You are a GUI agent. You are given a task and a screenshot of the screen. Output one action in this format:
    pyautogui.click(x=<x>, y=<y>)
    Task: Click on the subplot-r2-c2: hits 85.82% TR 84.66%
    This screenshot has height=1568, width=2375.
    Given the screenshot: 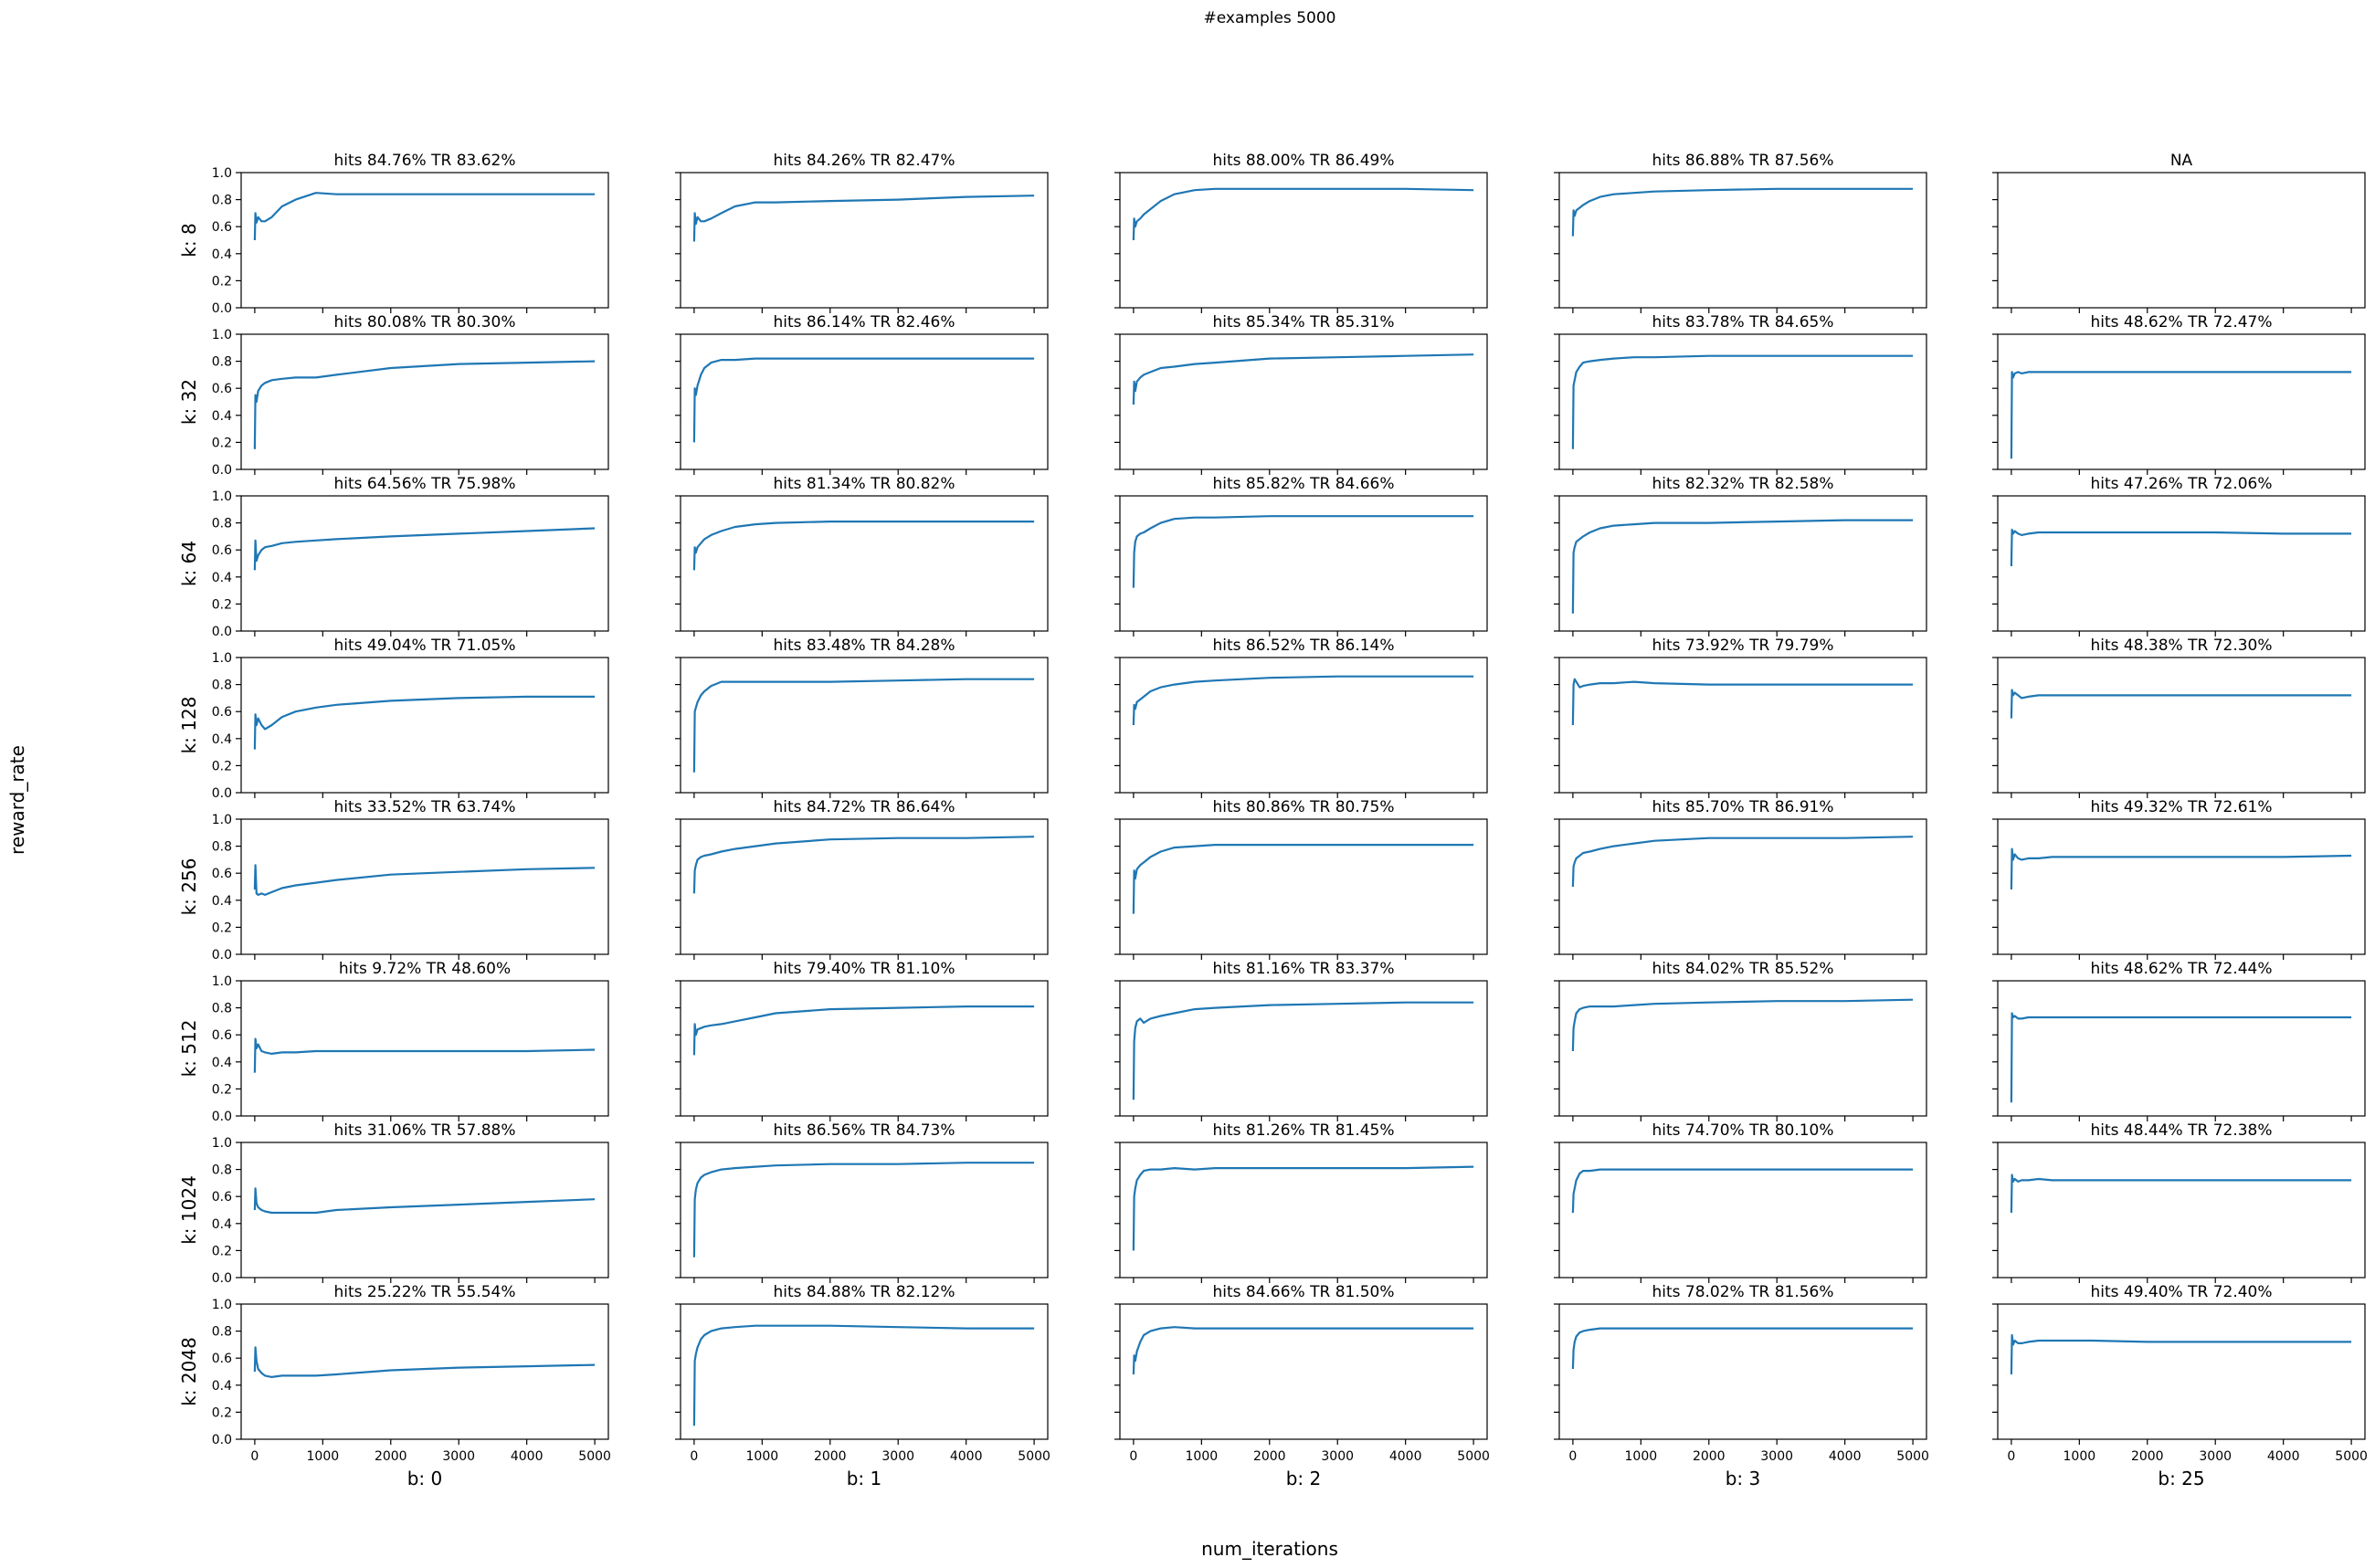 What is the action you would take?
    pyautogui.click(x=1301, y=556)
    